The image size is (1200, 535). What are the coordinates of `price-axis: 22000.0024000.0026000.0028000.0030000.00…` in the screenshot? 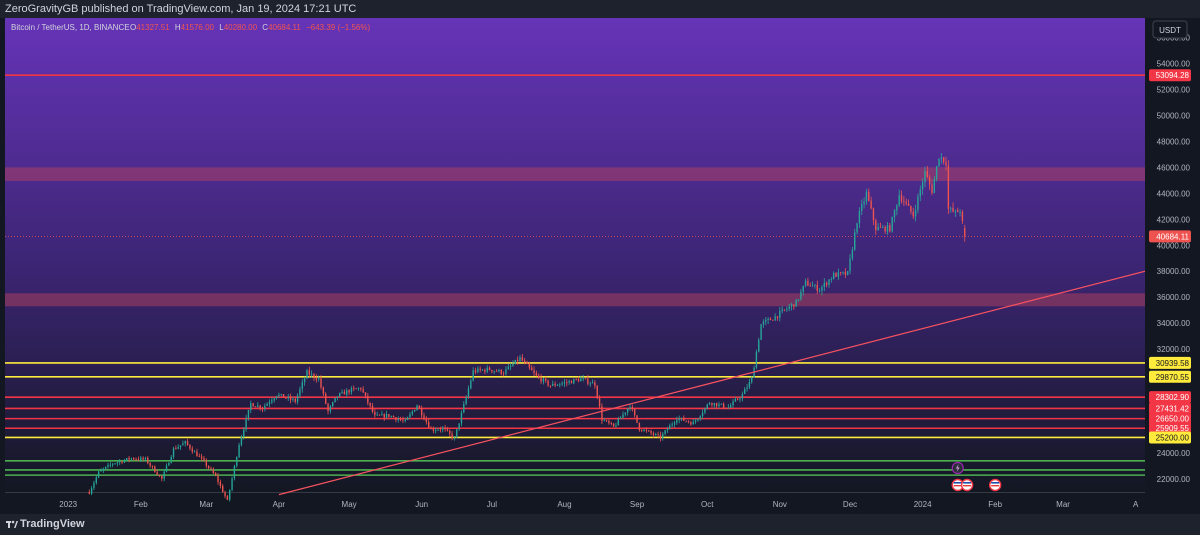 It's located at (1170, 258).